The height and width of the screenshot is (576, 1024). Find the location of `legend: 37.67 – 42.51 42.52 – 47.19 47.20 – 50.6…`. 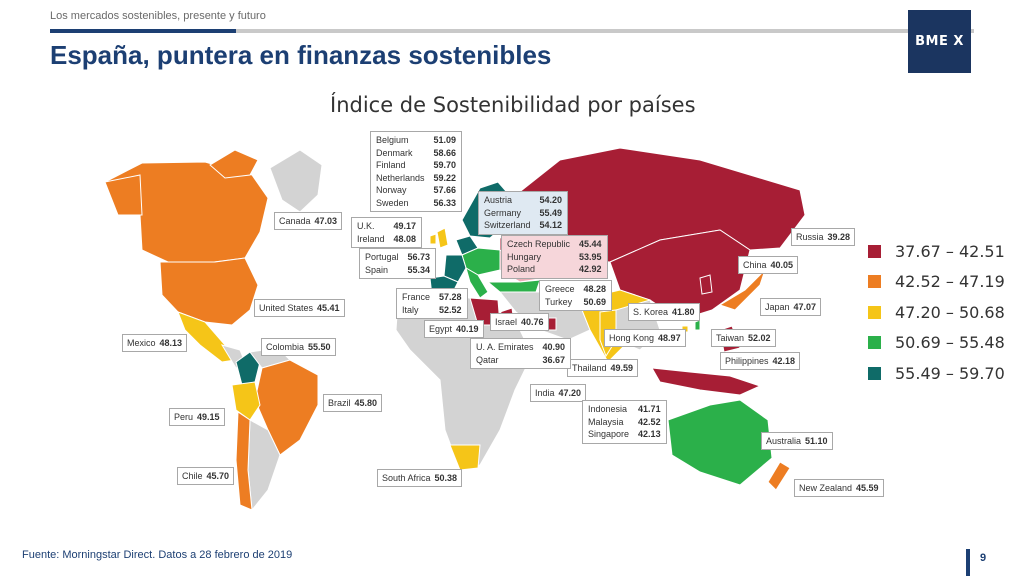

legend: 37.67 – 42.51 42.52 – 47.19 47.20 – 50.6… is located at coordinates (936, 312).